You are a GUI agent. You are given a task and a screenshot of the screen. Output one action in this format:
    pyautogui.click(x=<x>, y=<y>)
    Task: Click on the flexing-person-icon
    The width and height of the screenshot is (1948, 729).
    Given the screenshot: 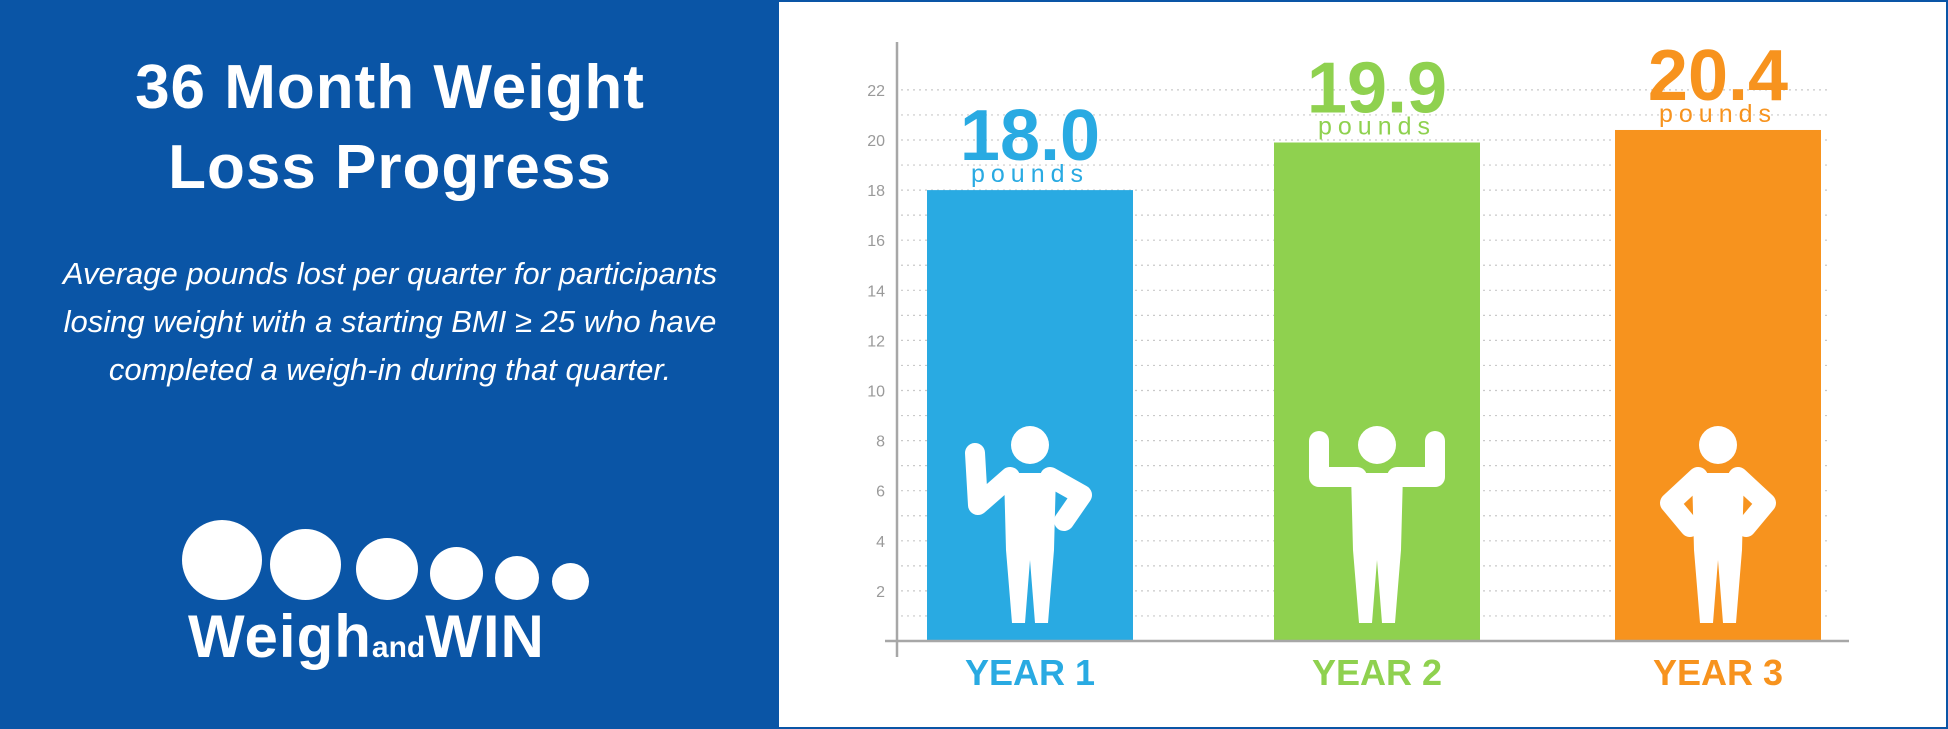 What is the action you would take?
    pyautogui.click(x=1377, y=524)
    